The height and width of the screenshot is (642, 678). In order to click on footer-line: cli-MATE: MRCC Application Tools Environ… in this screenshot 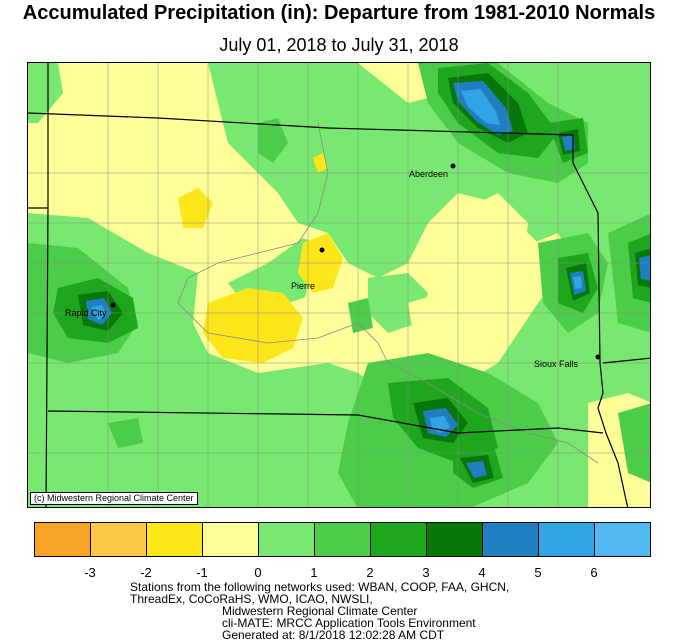, I will do `click(349, 623)`.